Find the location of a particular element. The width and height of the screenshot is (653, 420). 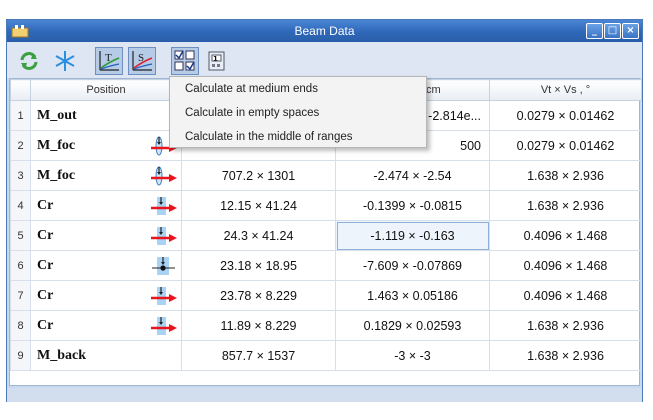

row-number: 5 is located at coordinates (20, 235).